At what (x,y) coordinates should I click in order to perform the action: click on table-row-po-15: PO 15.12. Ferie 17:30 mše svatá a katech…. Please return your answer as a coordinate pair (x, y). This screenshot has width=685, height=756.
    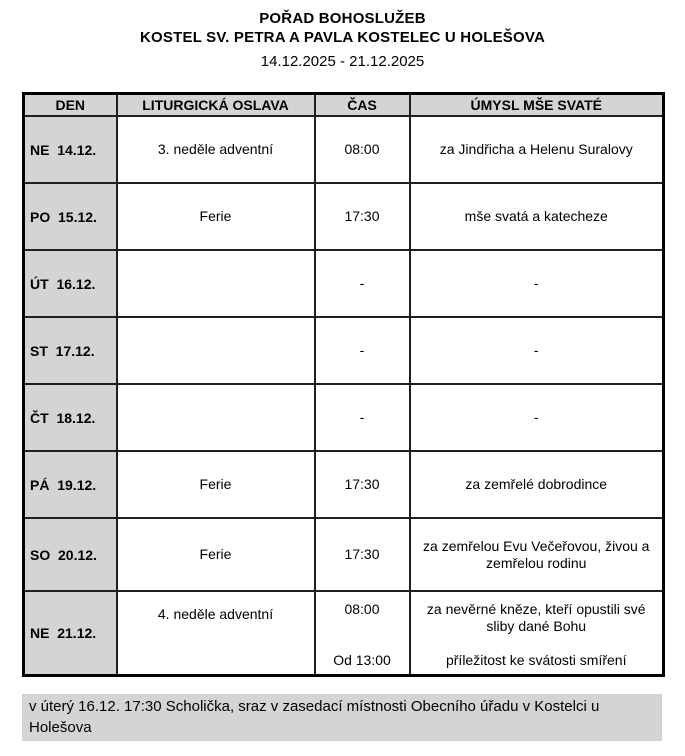
    Looking at the image, I should click on (343, 216).